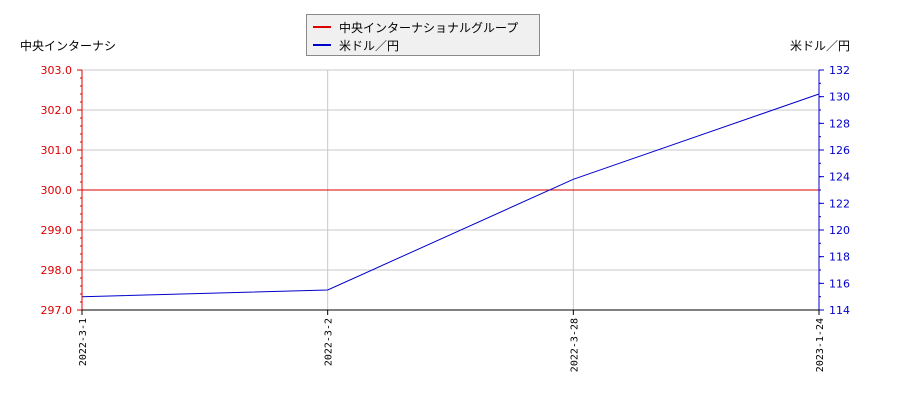 The image size is (900, 400). Describe the element at coordinates (839, 177) in the screenshot. I see `right-tick-label: 124` at that location.